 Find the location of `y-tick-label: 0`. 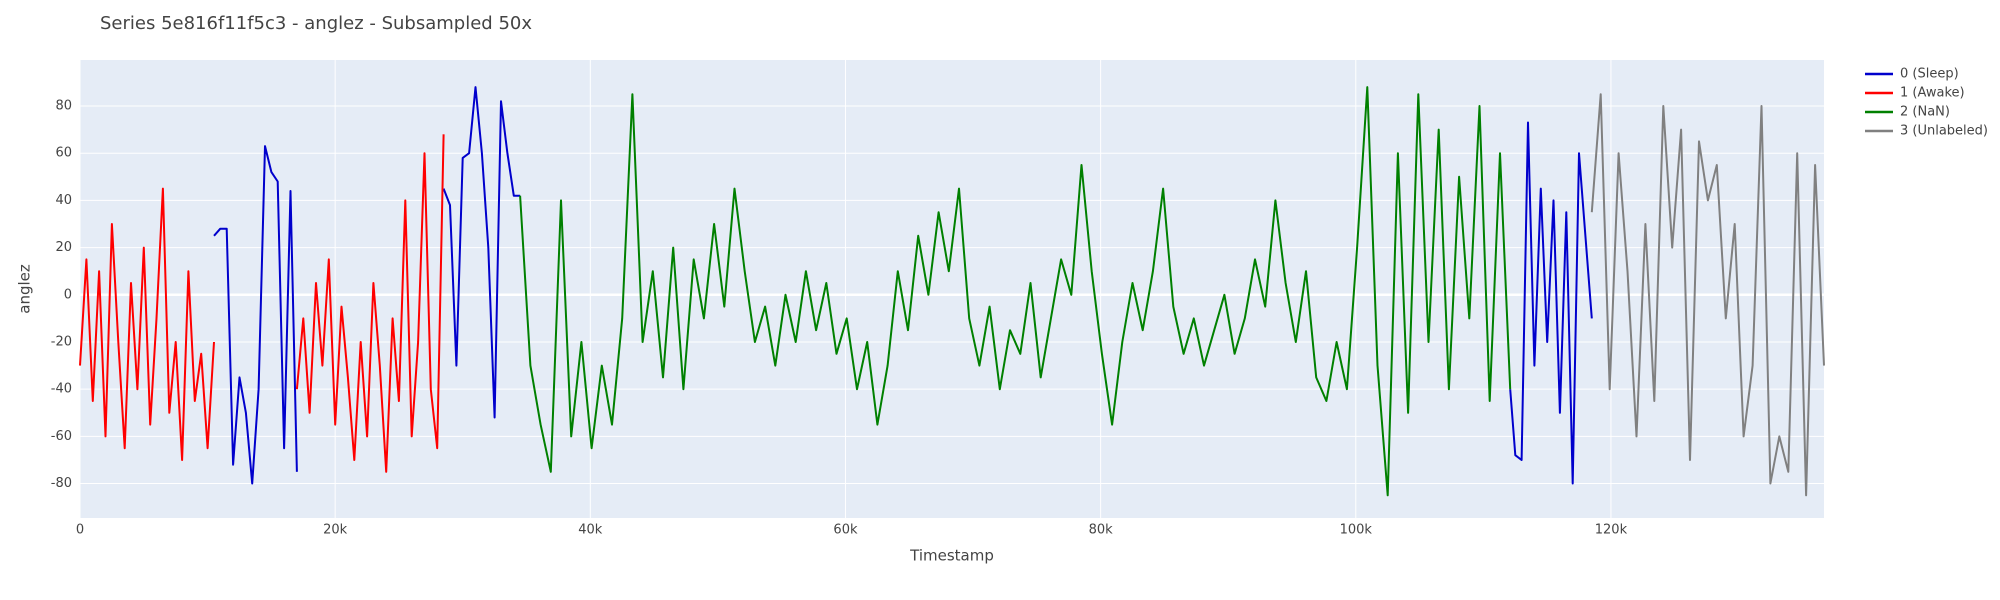

y-tick-label: 0 is located at coordinates (68, 294).